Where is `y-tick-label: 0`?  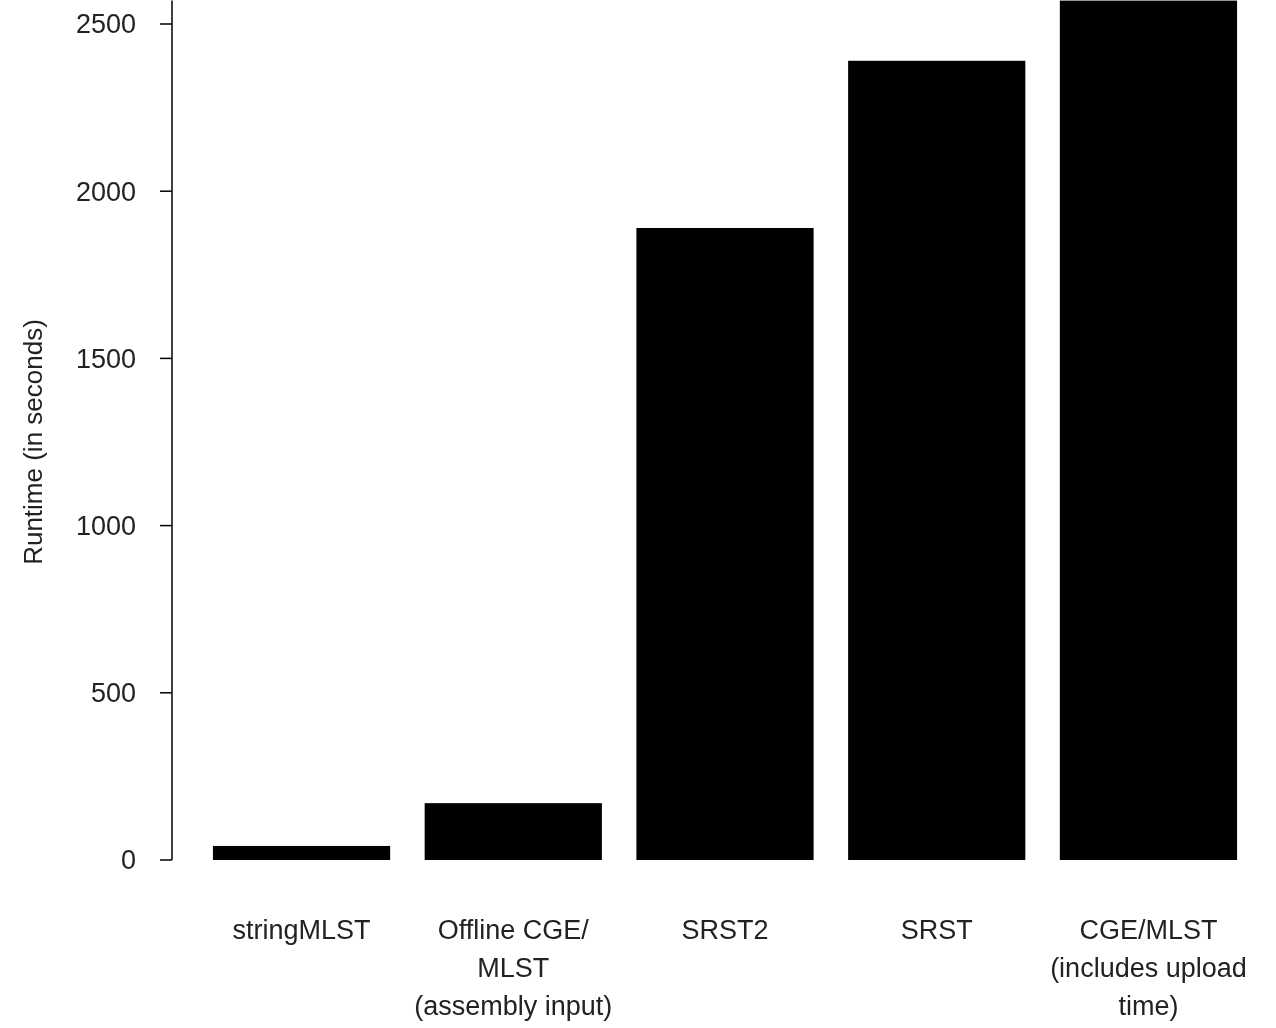 y-tick-label: 0 is located at coordinates (128, 860).